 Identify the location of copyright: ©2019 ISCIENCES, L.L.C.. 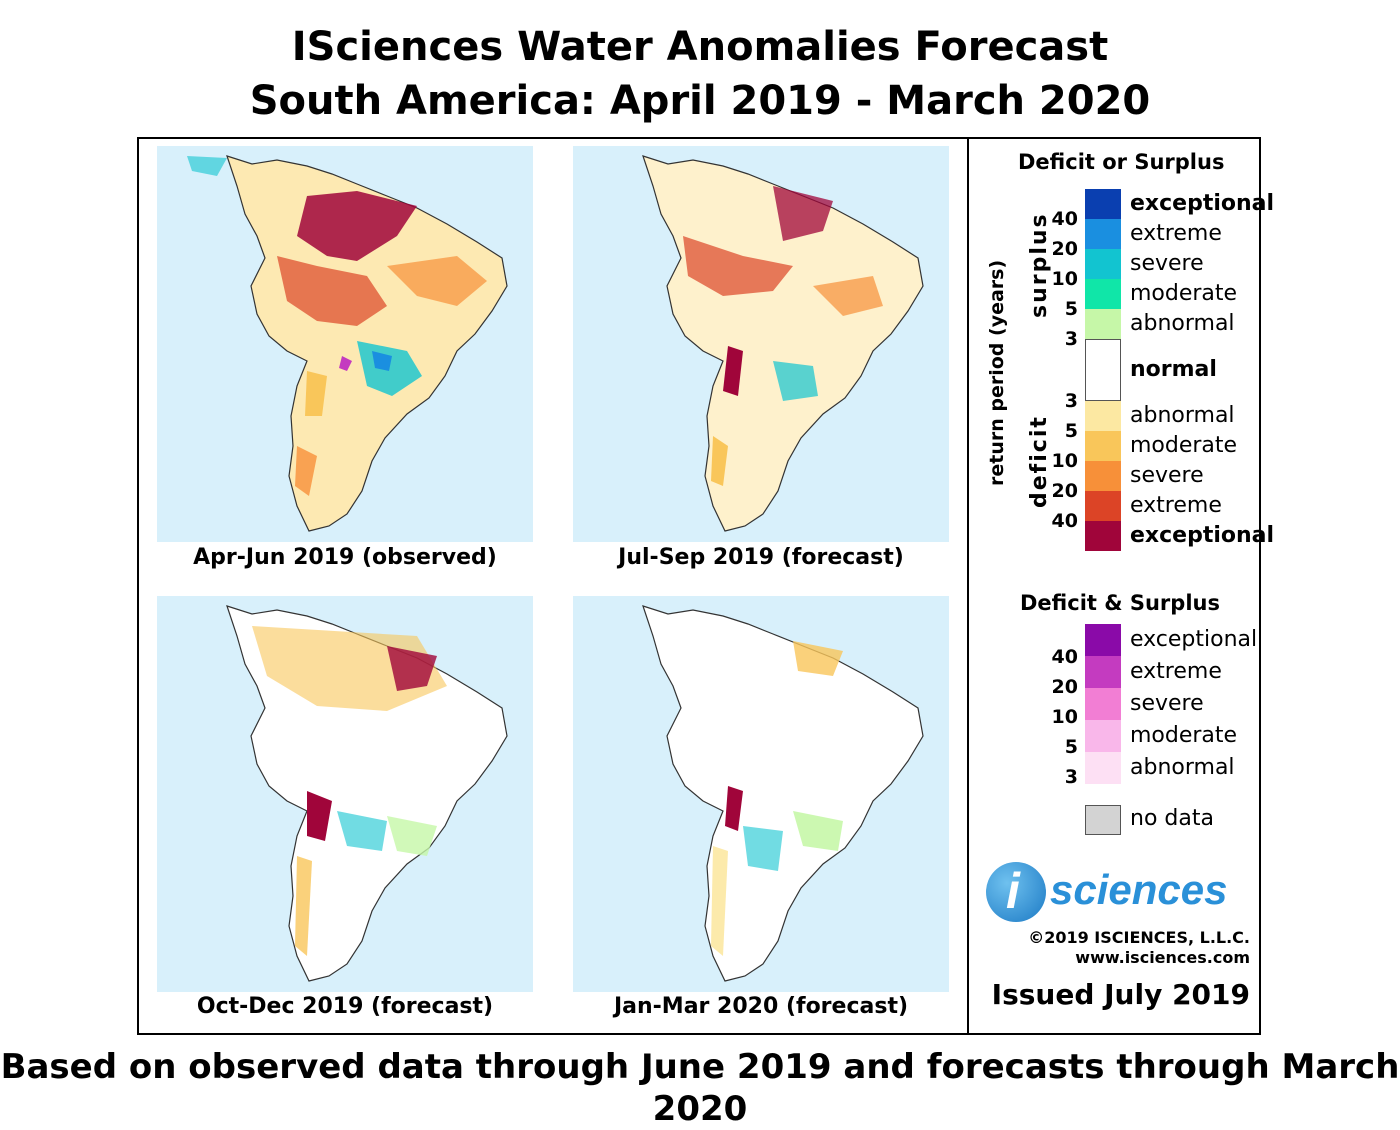
(1139, 937).